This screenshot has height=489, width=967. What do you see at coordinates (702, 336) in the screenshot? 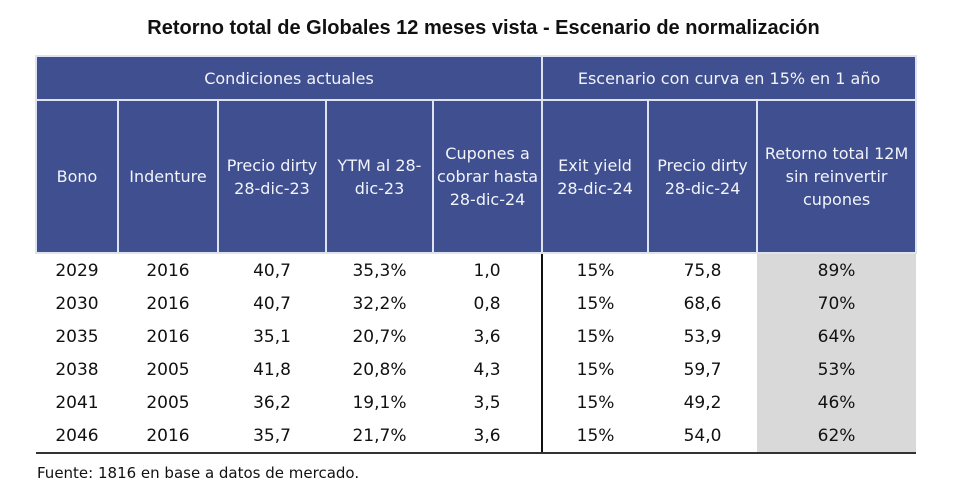
I see `table-cell: 53,9` at bounding box center [702, 336].